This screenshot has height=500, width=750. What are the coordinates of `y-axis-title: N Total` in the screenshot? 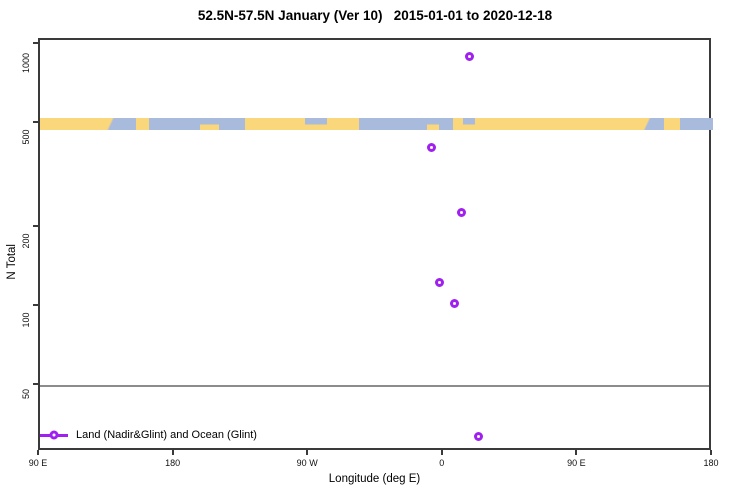 It's located at (12, 262).